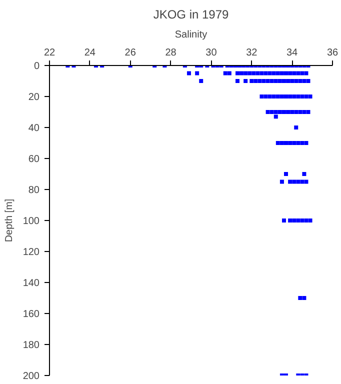 This screenshot has height=384, width=341. Describe the element at coordinates (34, 159) in the screenshot. I see `y-tick-label: 60` at that location.